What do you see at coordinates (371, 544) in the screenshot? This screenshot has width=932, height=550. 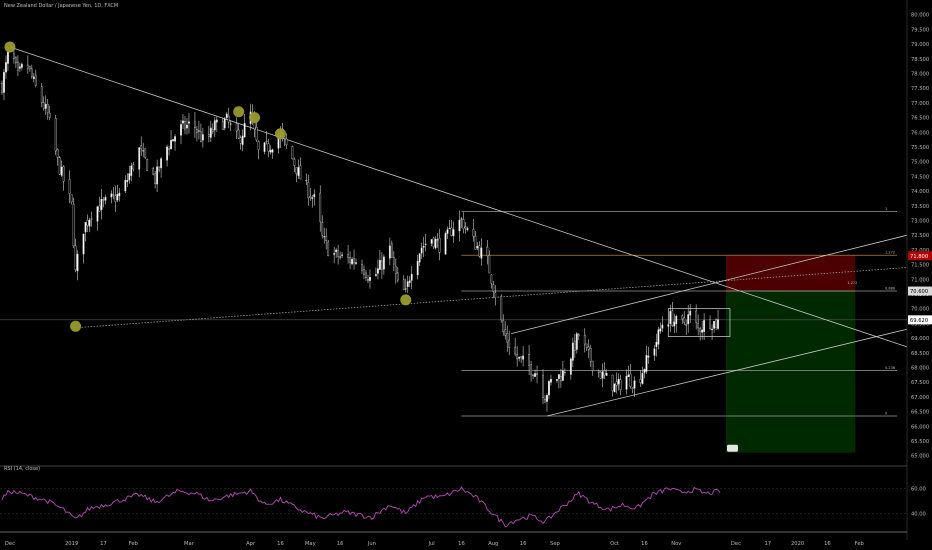 I see `time-tick-label: Jun` at bounding box center [371, 544].